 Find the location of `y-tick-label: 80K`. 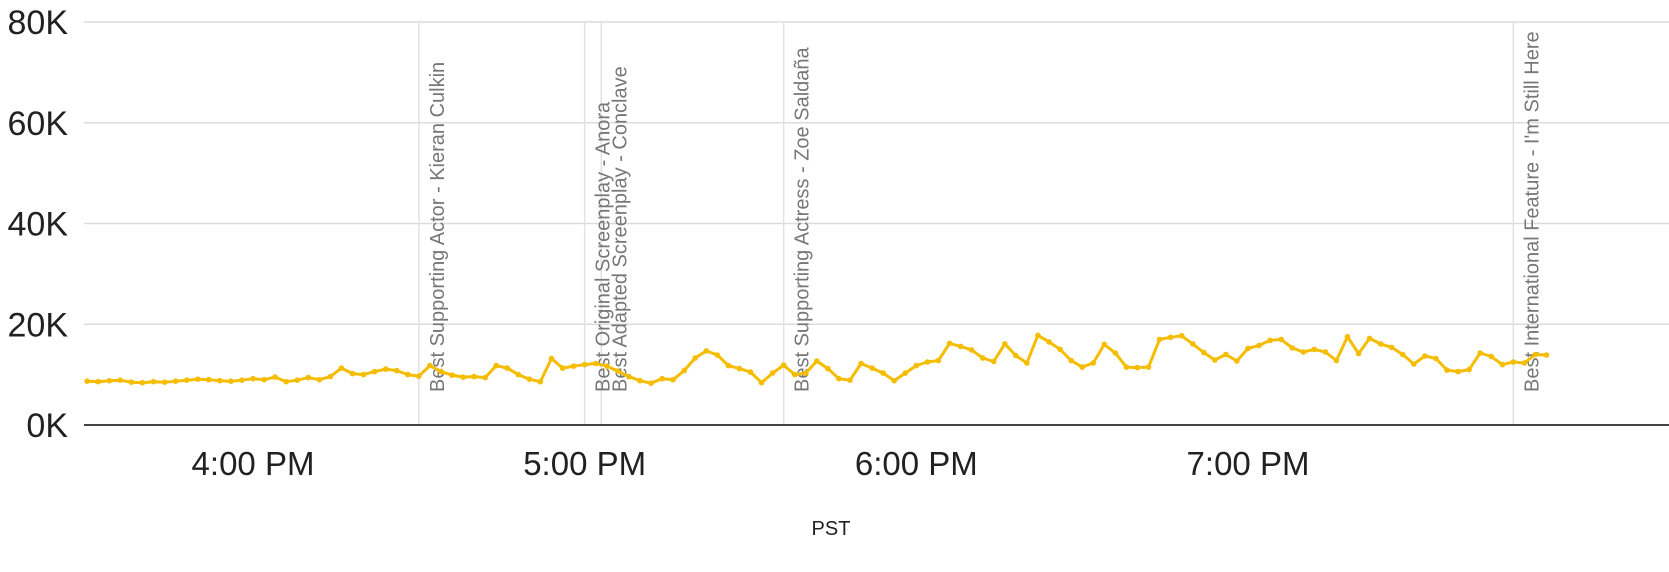

y-tick-label: 80K is located at coordinates (38, 23).